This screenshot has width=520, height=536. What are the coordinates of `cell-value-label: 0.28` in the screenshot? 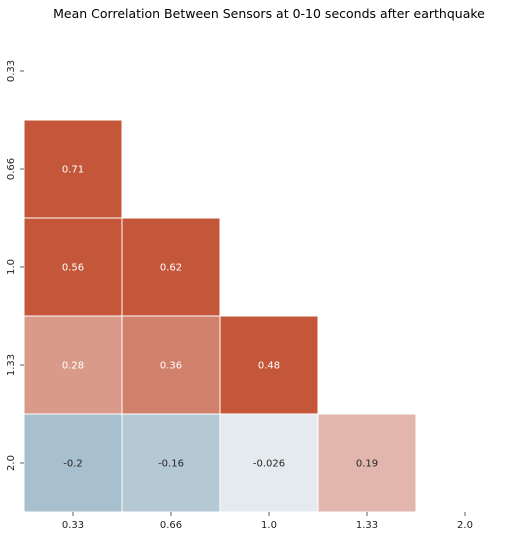 It's located at (73, 366).